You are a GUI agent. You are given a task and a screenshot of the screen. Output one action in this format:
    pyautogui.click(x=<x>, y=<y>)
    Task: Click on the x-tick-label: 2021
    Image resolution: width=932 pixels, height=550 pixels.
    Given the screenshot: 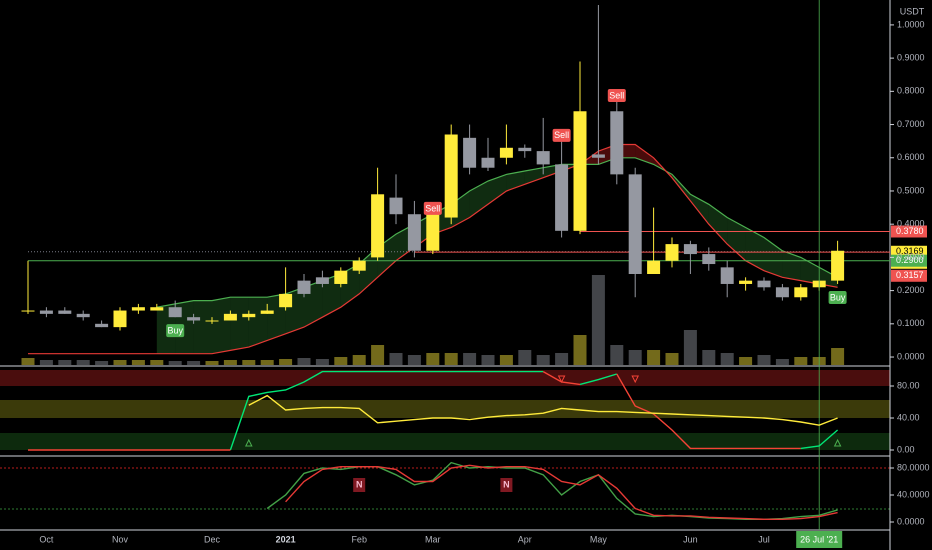 What is the action you would take?
    pyautogui.click(x=286, y=539)
    